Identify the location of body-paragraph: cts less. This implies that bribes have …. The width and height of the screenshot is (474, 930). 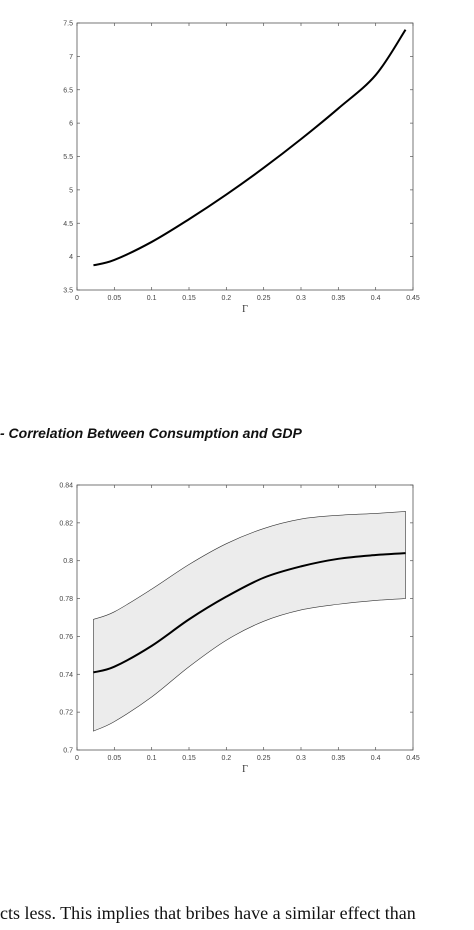
(208, 913).